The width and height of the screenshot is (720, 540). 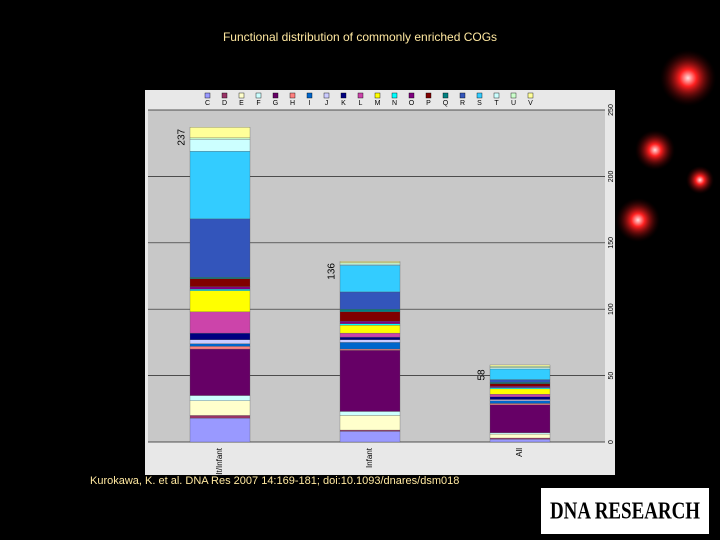 I want to click on legend-label: S, so click(x=479, y=103).